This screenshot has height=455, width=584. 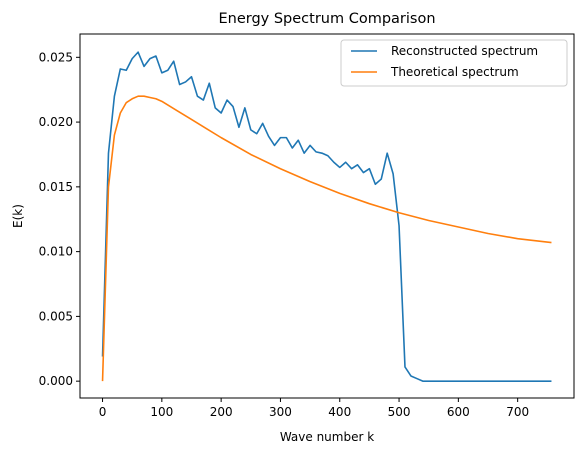 What do you see at coordinates (56, 57) in the screenshot?
I see `y-tick-label: 0.025` at bounding box center [56, 57].